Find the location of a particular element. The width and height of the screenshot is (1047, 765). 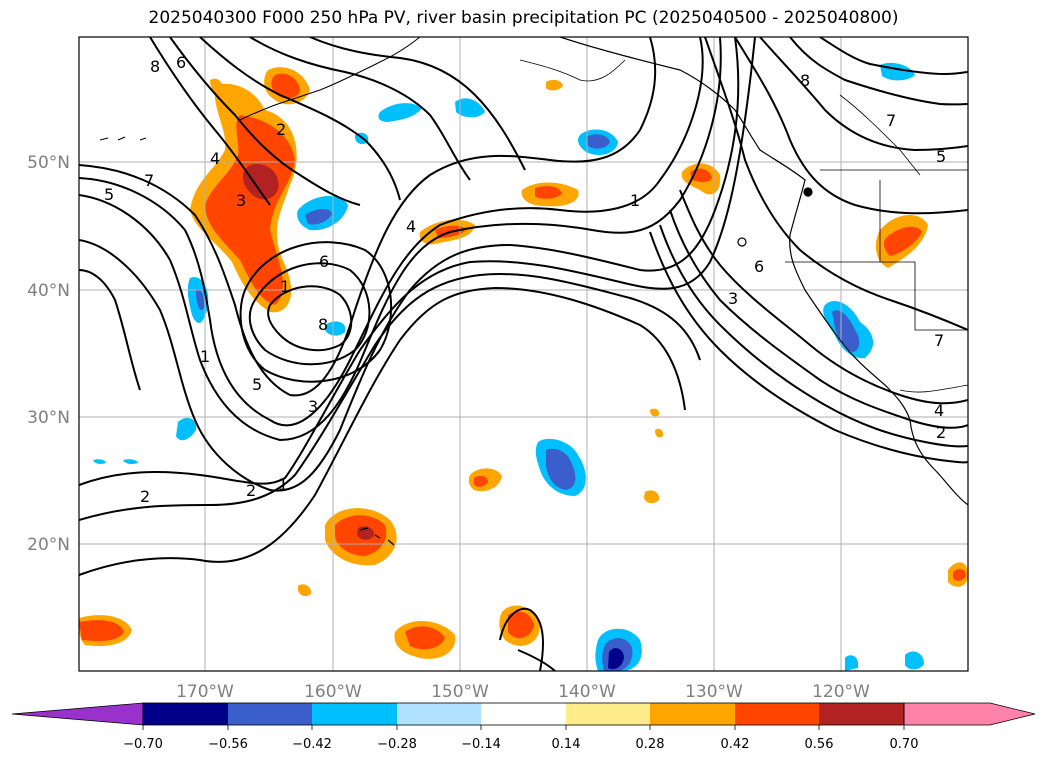

lon-label: 120°W is located at coordinates (841, 692).